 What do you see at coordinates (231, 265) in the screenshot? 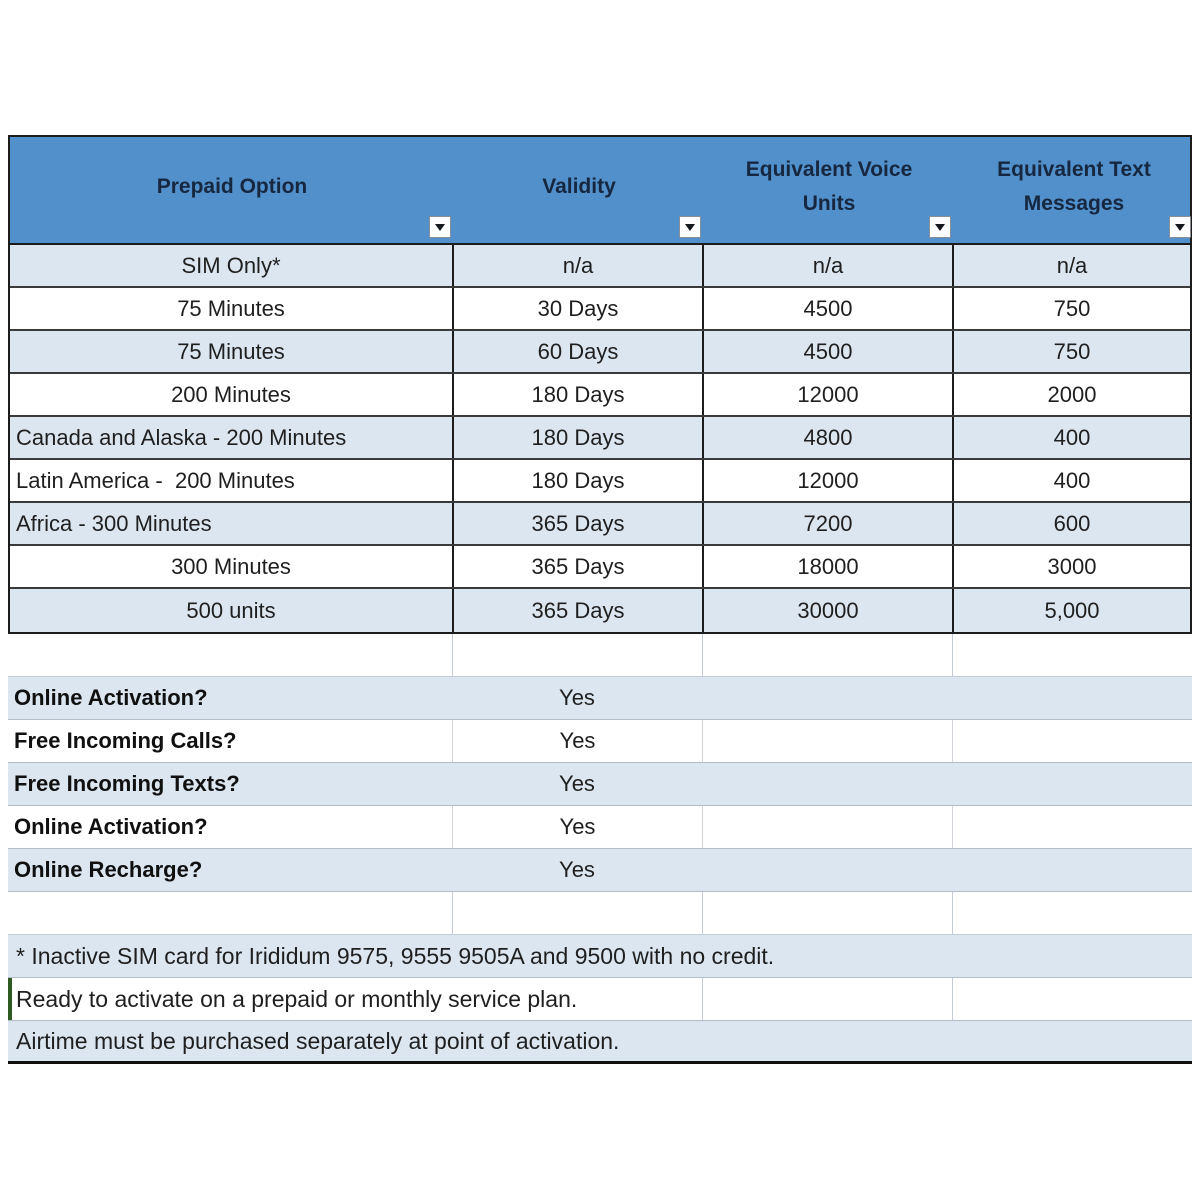
I see `cell-prepaid-option: SIM Only*` at bounding box center [231, 265].